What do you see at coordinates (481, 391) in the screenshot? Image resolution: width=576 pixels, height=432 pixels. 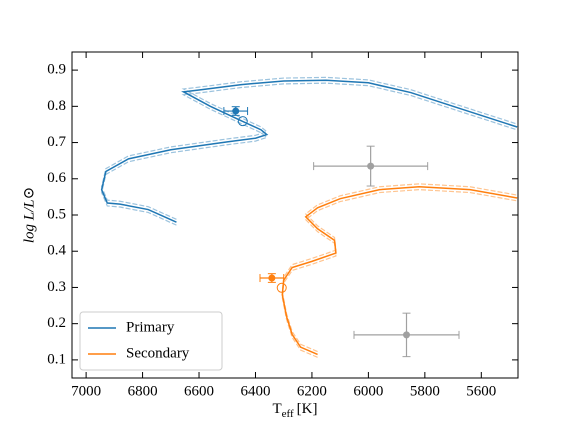 I see `x-tick-label: 5600` at bounding box center [481, 391].